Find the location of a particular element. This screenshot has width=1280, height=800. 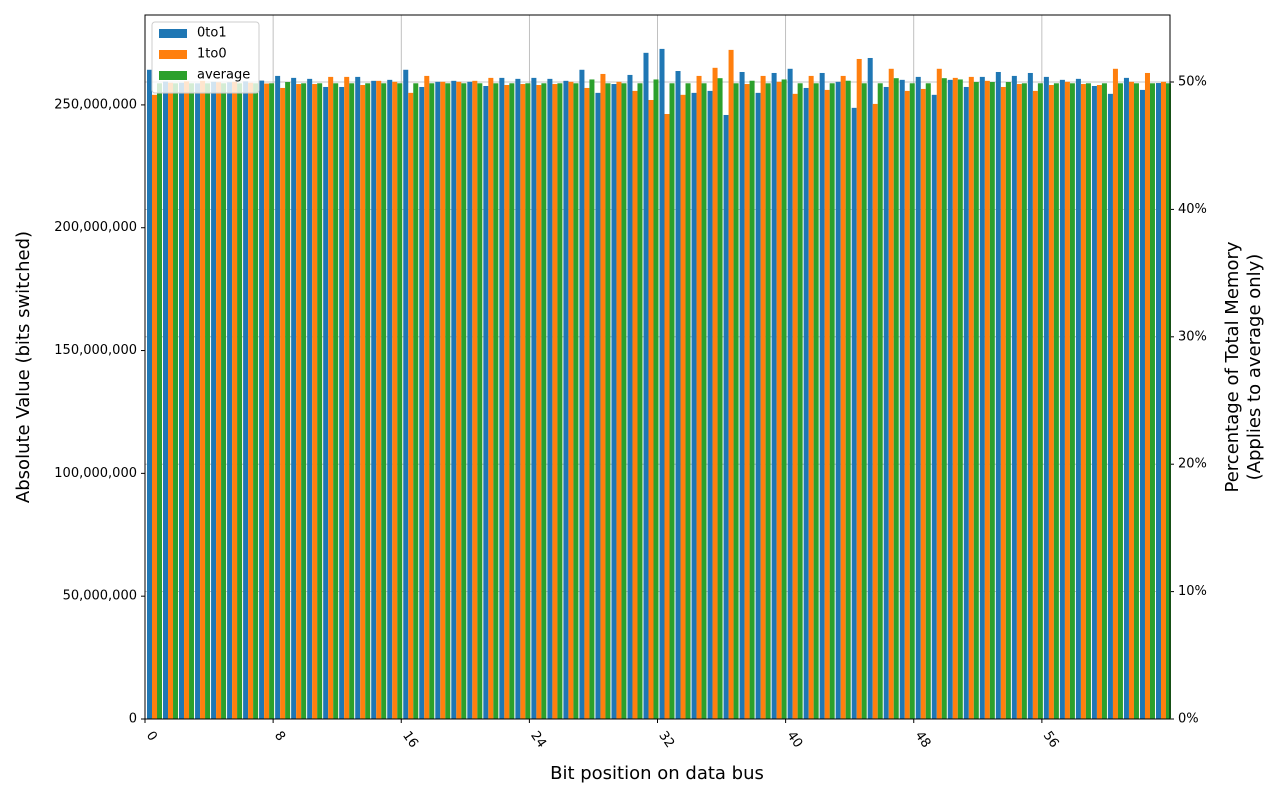

legend: 0to1 1to0 average is located at coordinates (205, 57).